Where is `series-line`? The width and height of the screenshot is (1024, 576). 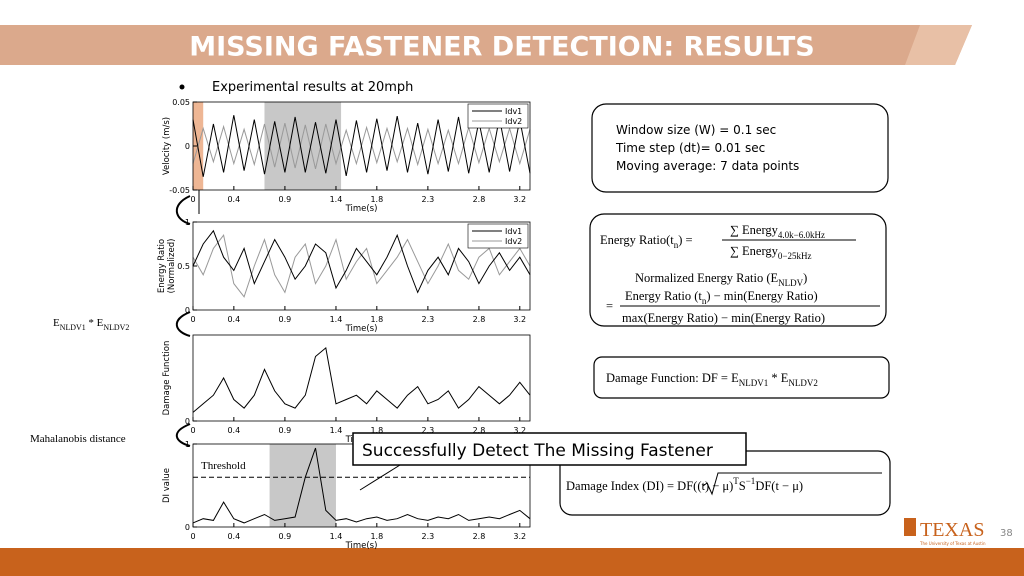
series-line is located at coordinates (361, 261).